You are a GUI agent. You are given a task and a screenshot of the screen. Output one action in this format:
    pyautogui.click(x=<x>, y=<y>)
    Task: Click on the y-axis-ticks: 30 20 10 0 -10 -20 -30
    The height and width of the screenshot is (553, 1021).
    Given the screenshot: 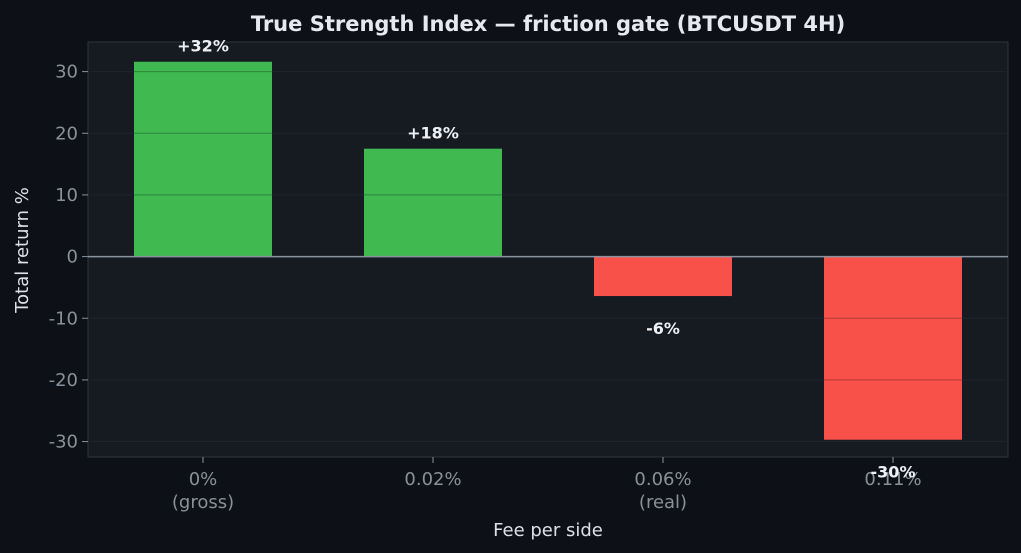 What is the action you would take?
    pyautogui.click(x=68, y=257)
    